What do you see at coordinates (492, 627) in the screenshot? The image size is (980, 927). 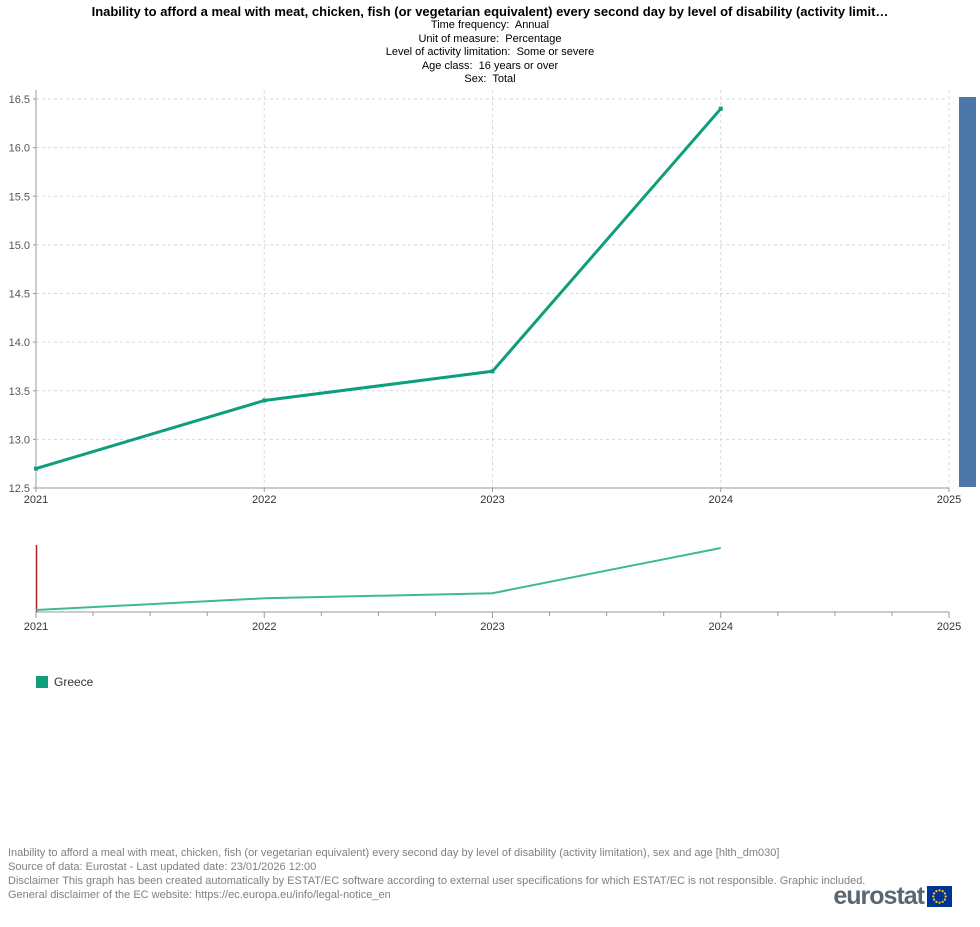 I see `navigator-x-axis-label: 2023` at bounding box center [492, 627].